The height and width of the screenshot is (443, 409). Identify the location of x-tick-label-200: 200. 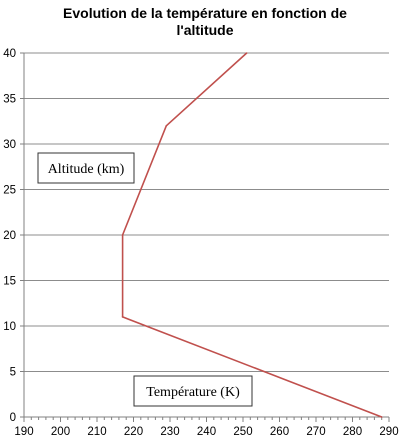
(60, 432).